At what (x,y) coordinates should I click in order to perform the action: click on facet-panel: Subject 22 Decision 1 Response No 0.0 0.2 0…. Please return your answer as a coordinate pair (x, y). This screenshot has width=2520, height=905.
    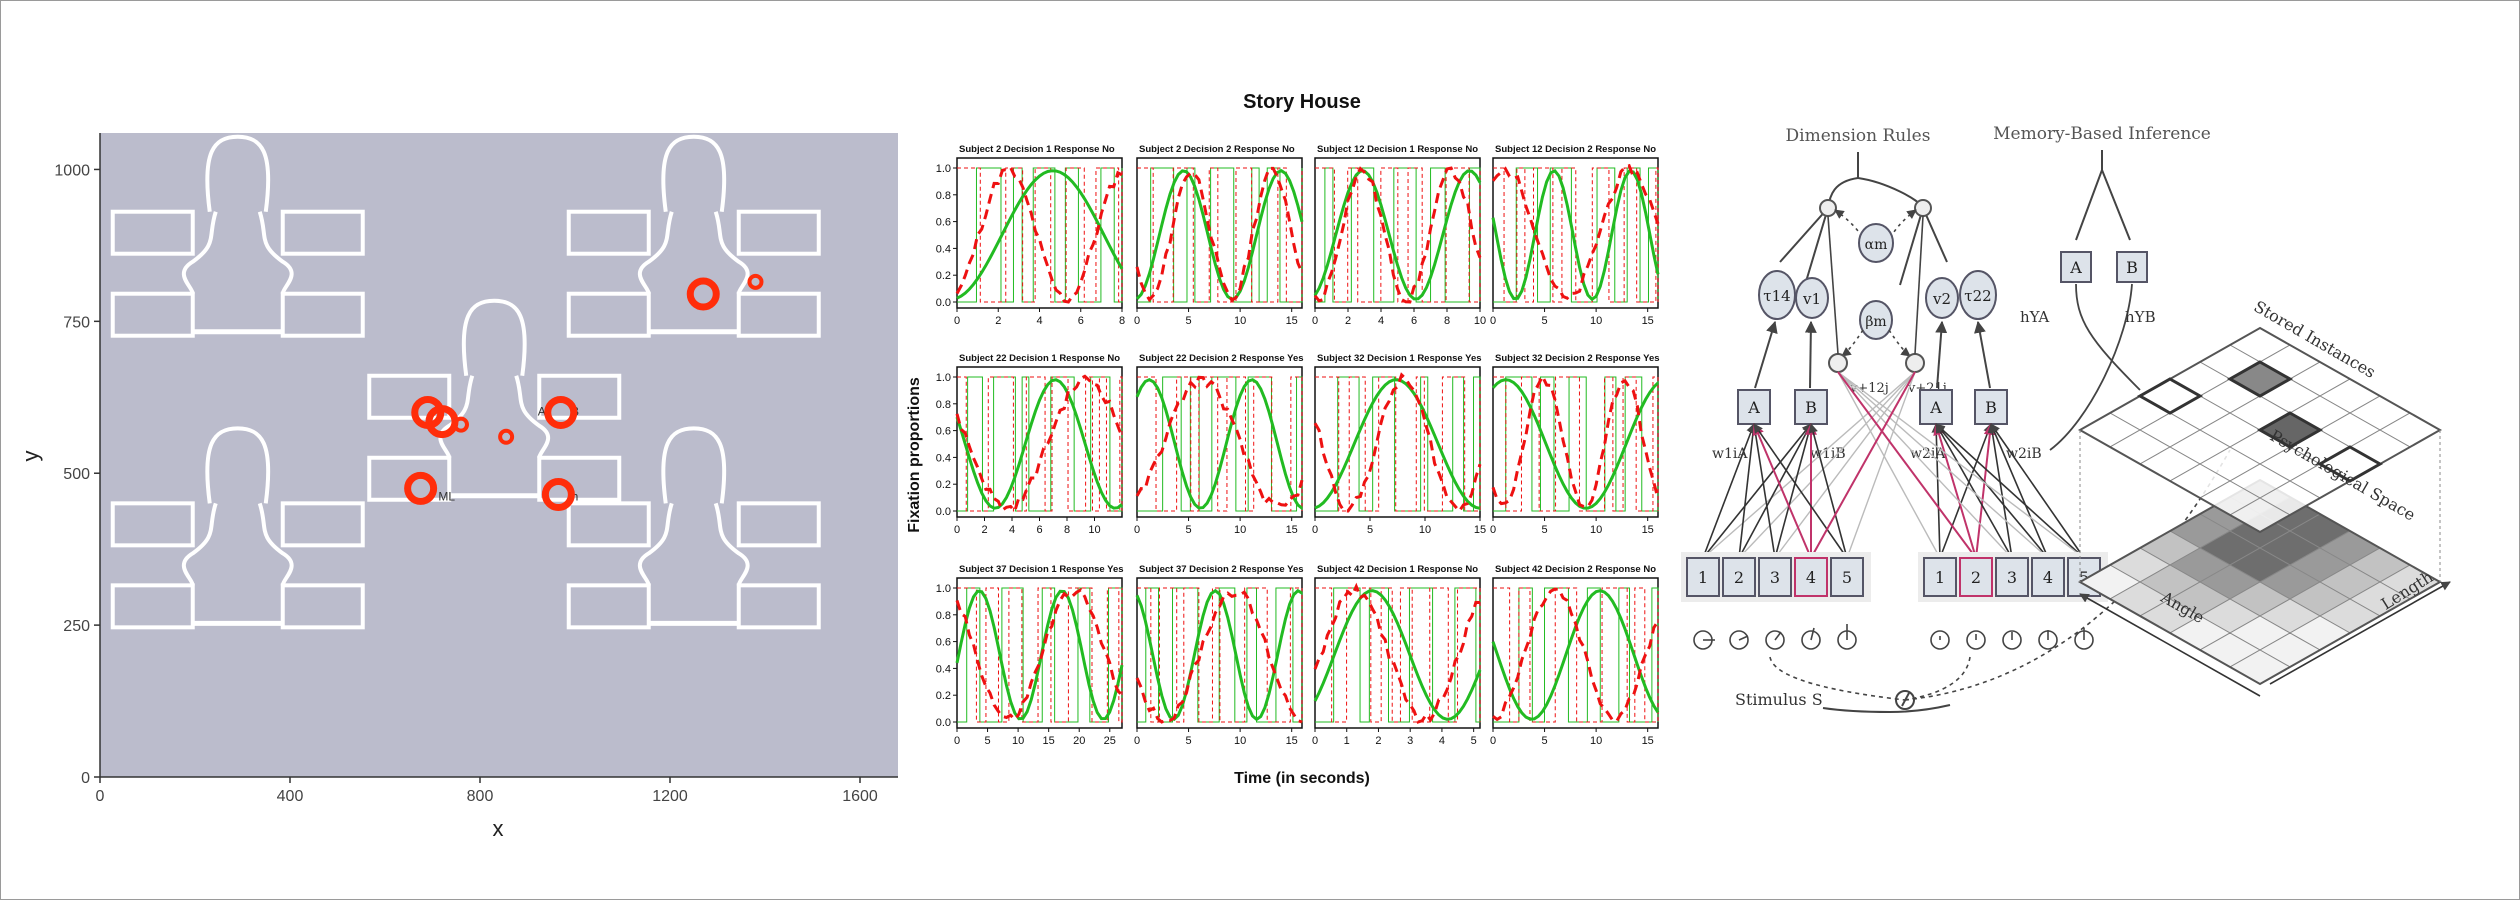
    Looking at the image, I should click on (1030, 444).